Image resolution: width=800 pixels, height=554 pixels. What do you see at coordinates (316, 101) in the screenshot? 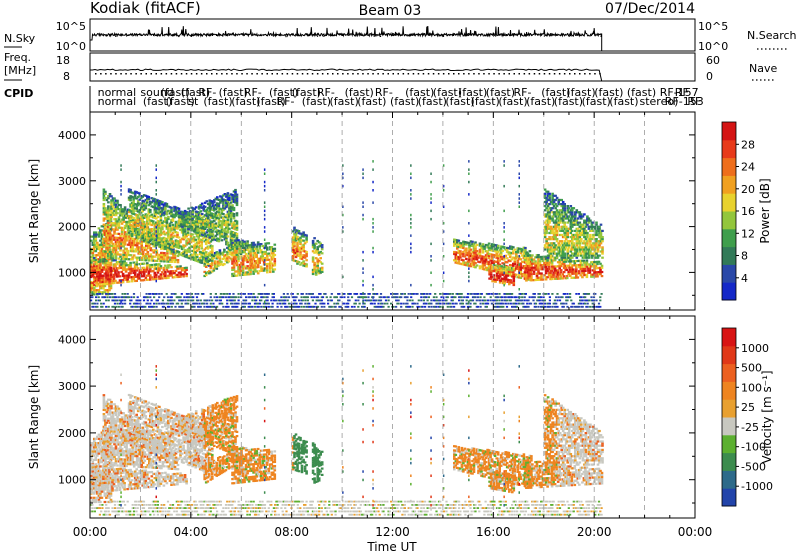
I see `cpid-entry: (fast)` at bounding box center [316, 101].